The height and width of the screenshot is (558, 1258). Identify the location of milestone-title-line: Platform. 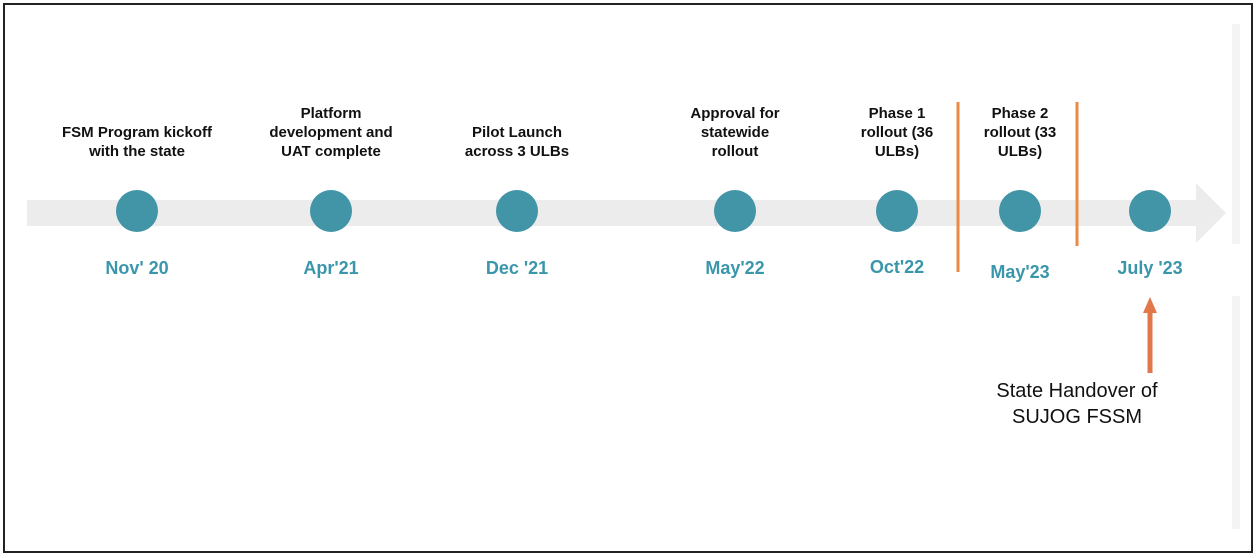
(331, 113).